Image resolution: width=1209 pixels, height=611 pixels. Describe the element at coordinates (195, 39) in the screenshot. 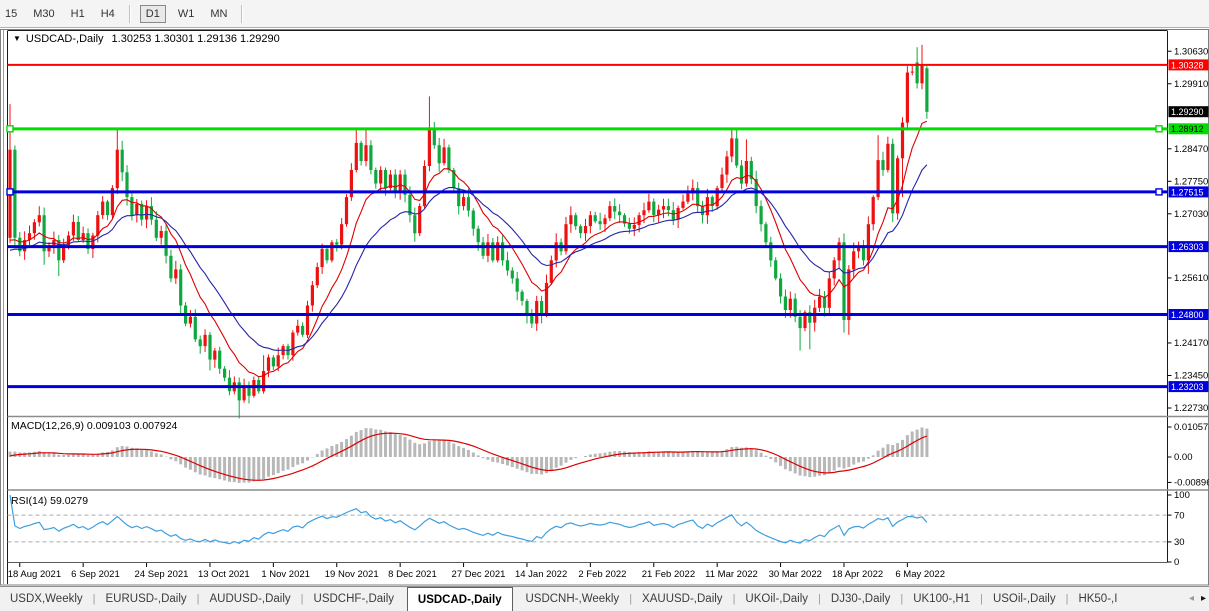

I see `chart-ohlc-values: 1.30253 1.30301 1.29136 1.29290` at that location.